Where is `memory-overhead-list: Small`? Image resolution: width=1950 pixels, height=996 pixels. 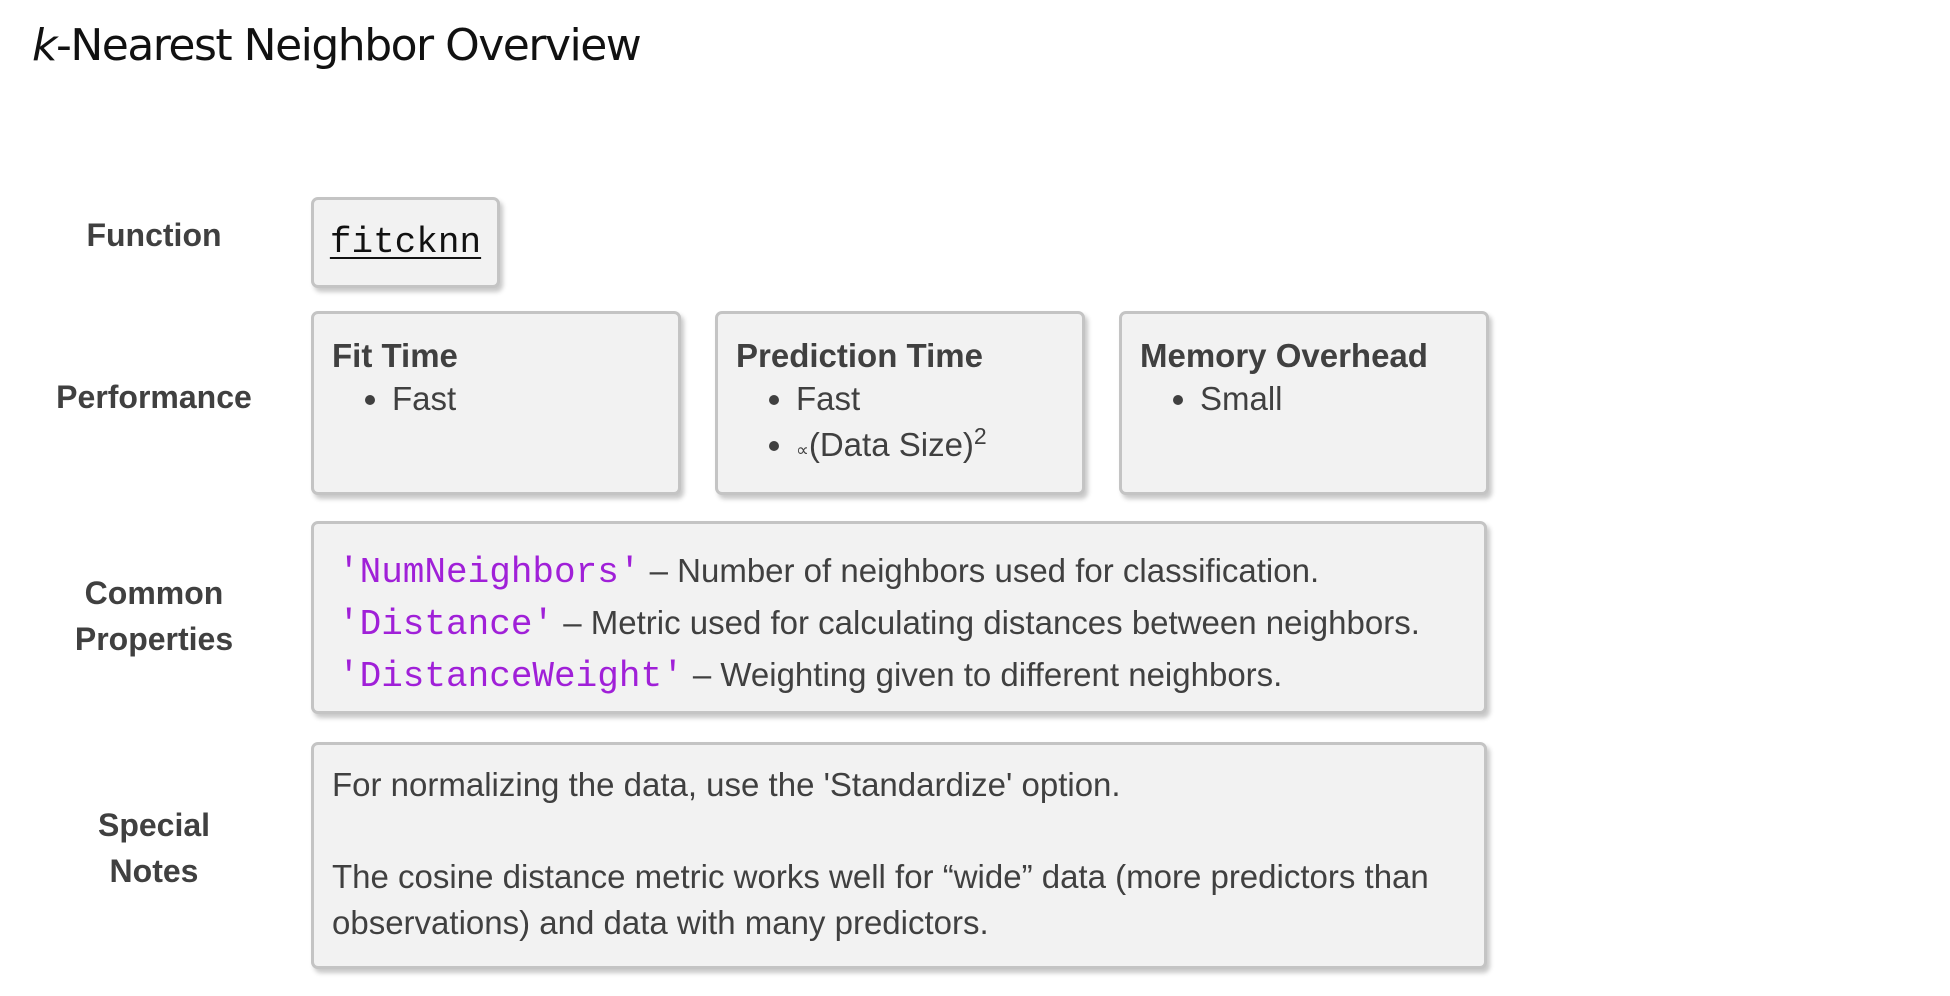
memory-overhead-list: Small is located at coordinates (1313, 399).